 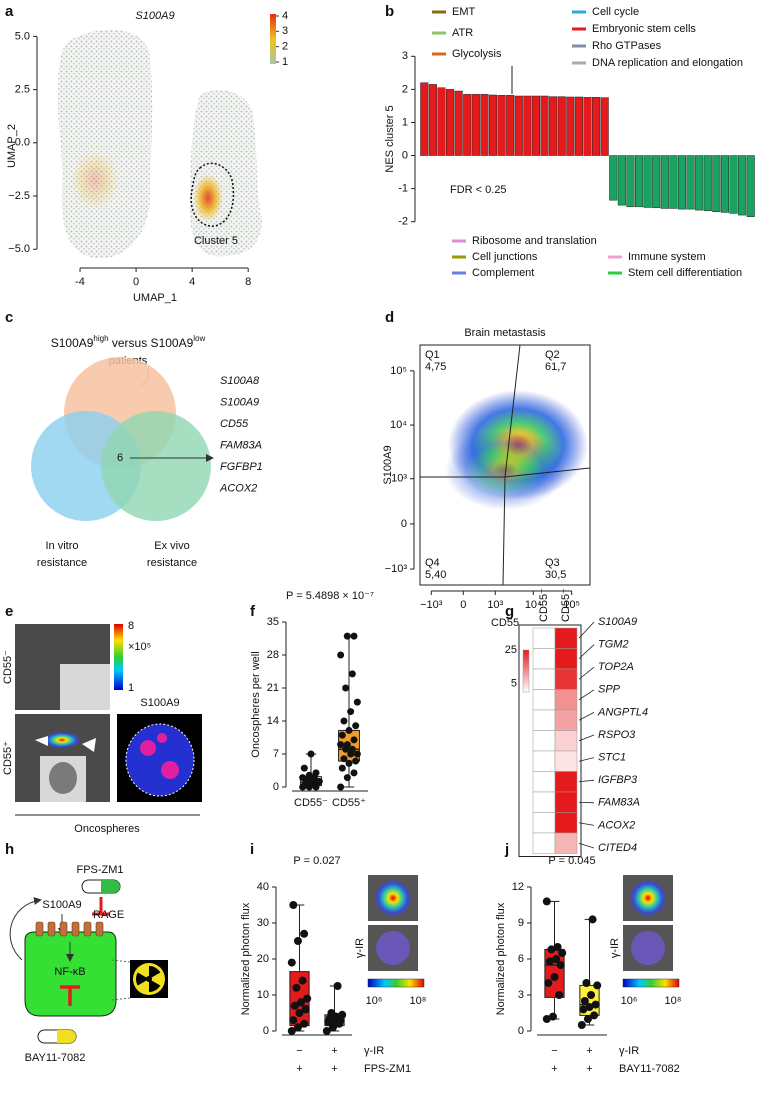 I want to click on x-axis-label: UMAP_1, so click(x=155, y=298).